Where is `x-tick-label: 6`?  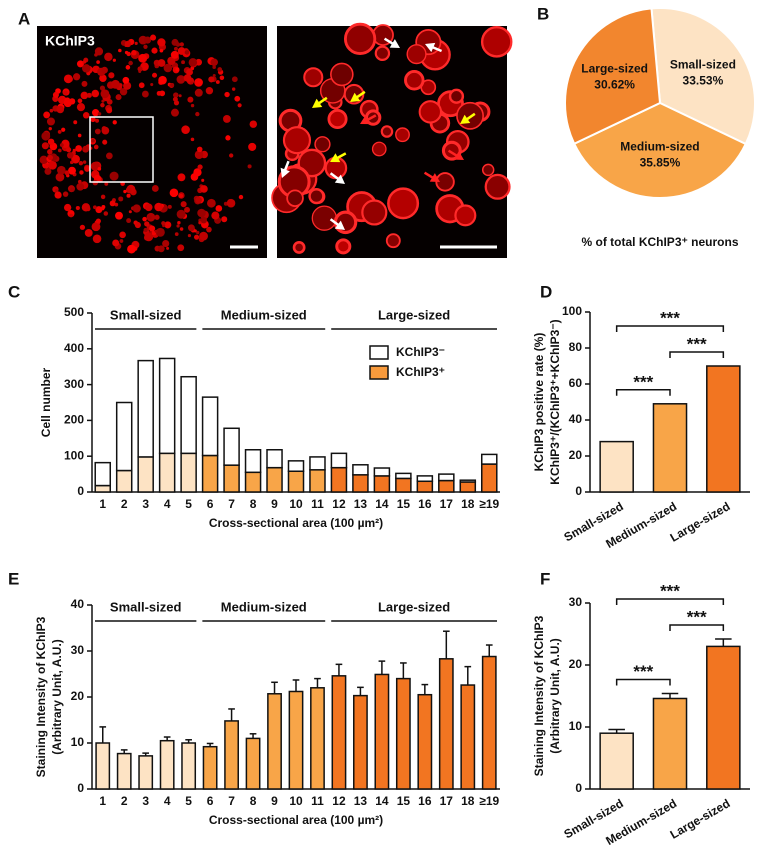
x-tick-label: 6 is located at coordinates (210, 801).